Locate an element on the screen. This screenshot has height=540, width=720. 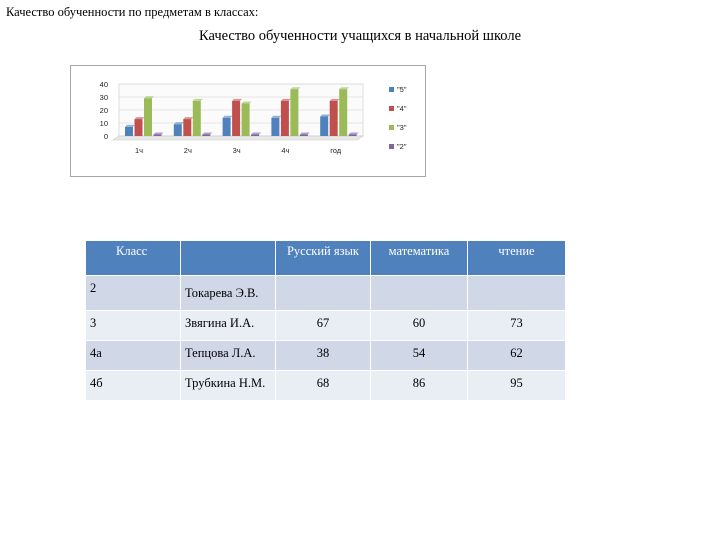
table-row: 2 Токарева Э.В. is located at coordinates (325, 293).